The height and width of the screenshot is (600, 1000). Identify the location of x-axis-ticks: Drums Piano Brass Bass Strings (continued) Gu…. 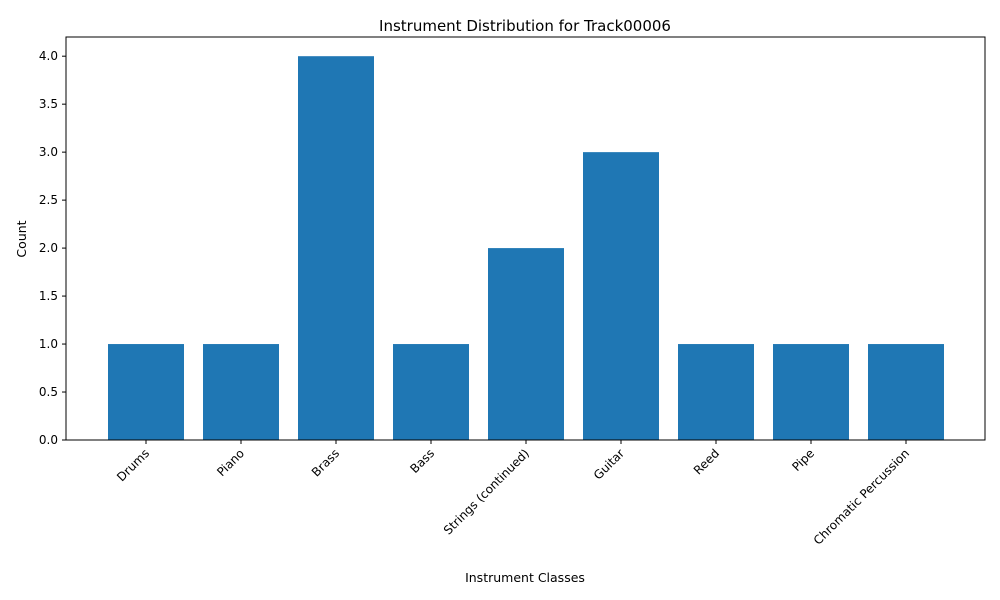
(513, 494).